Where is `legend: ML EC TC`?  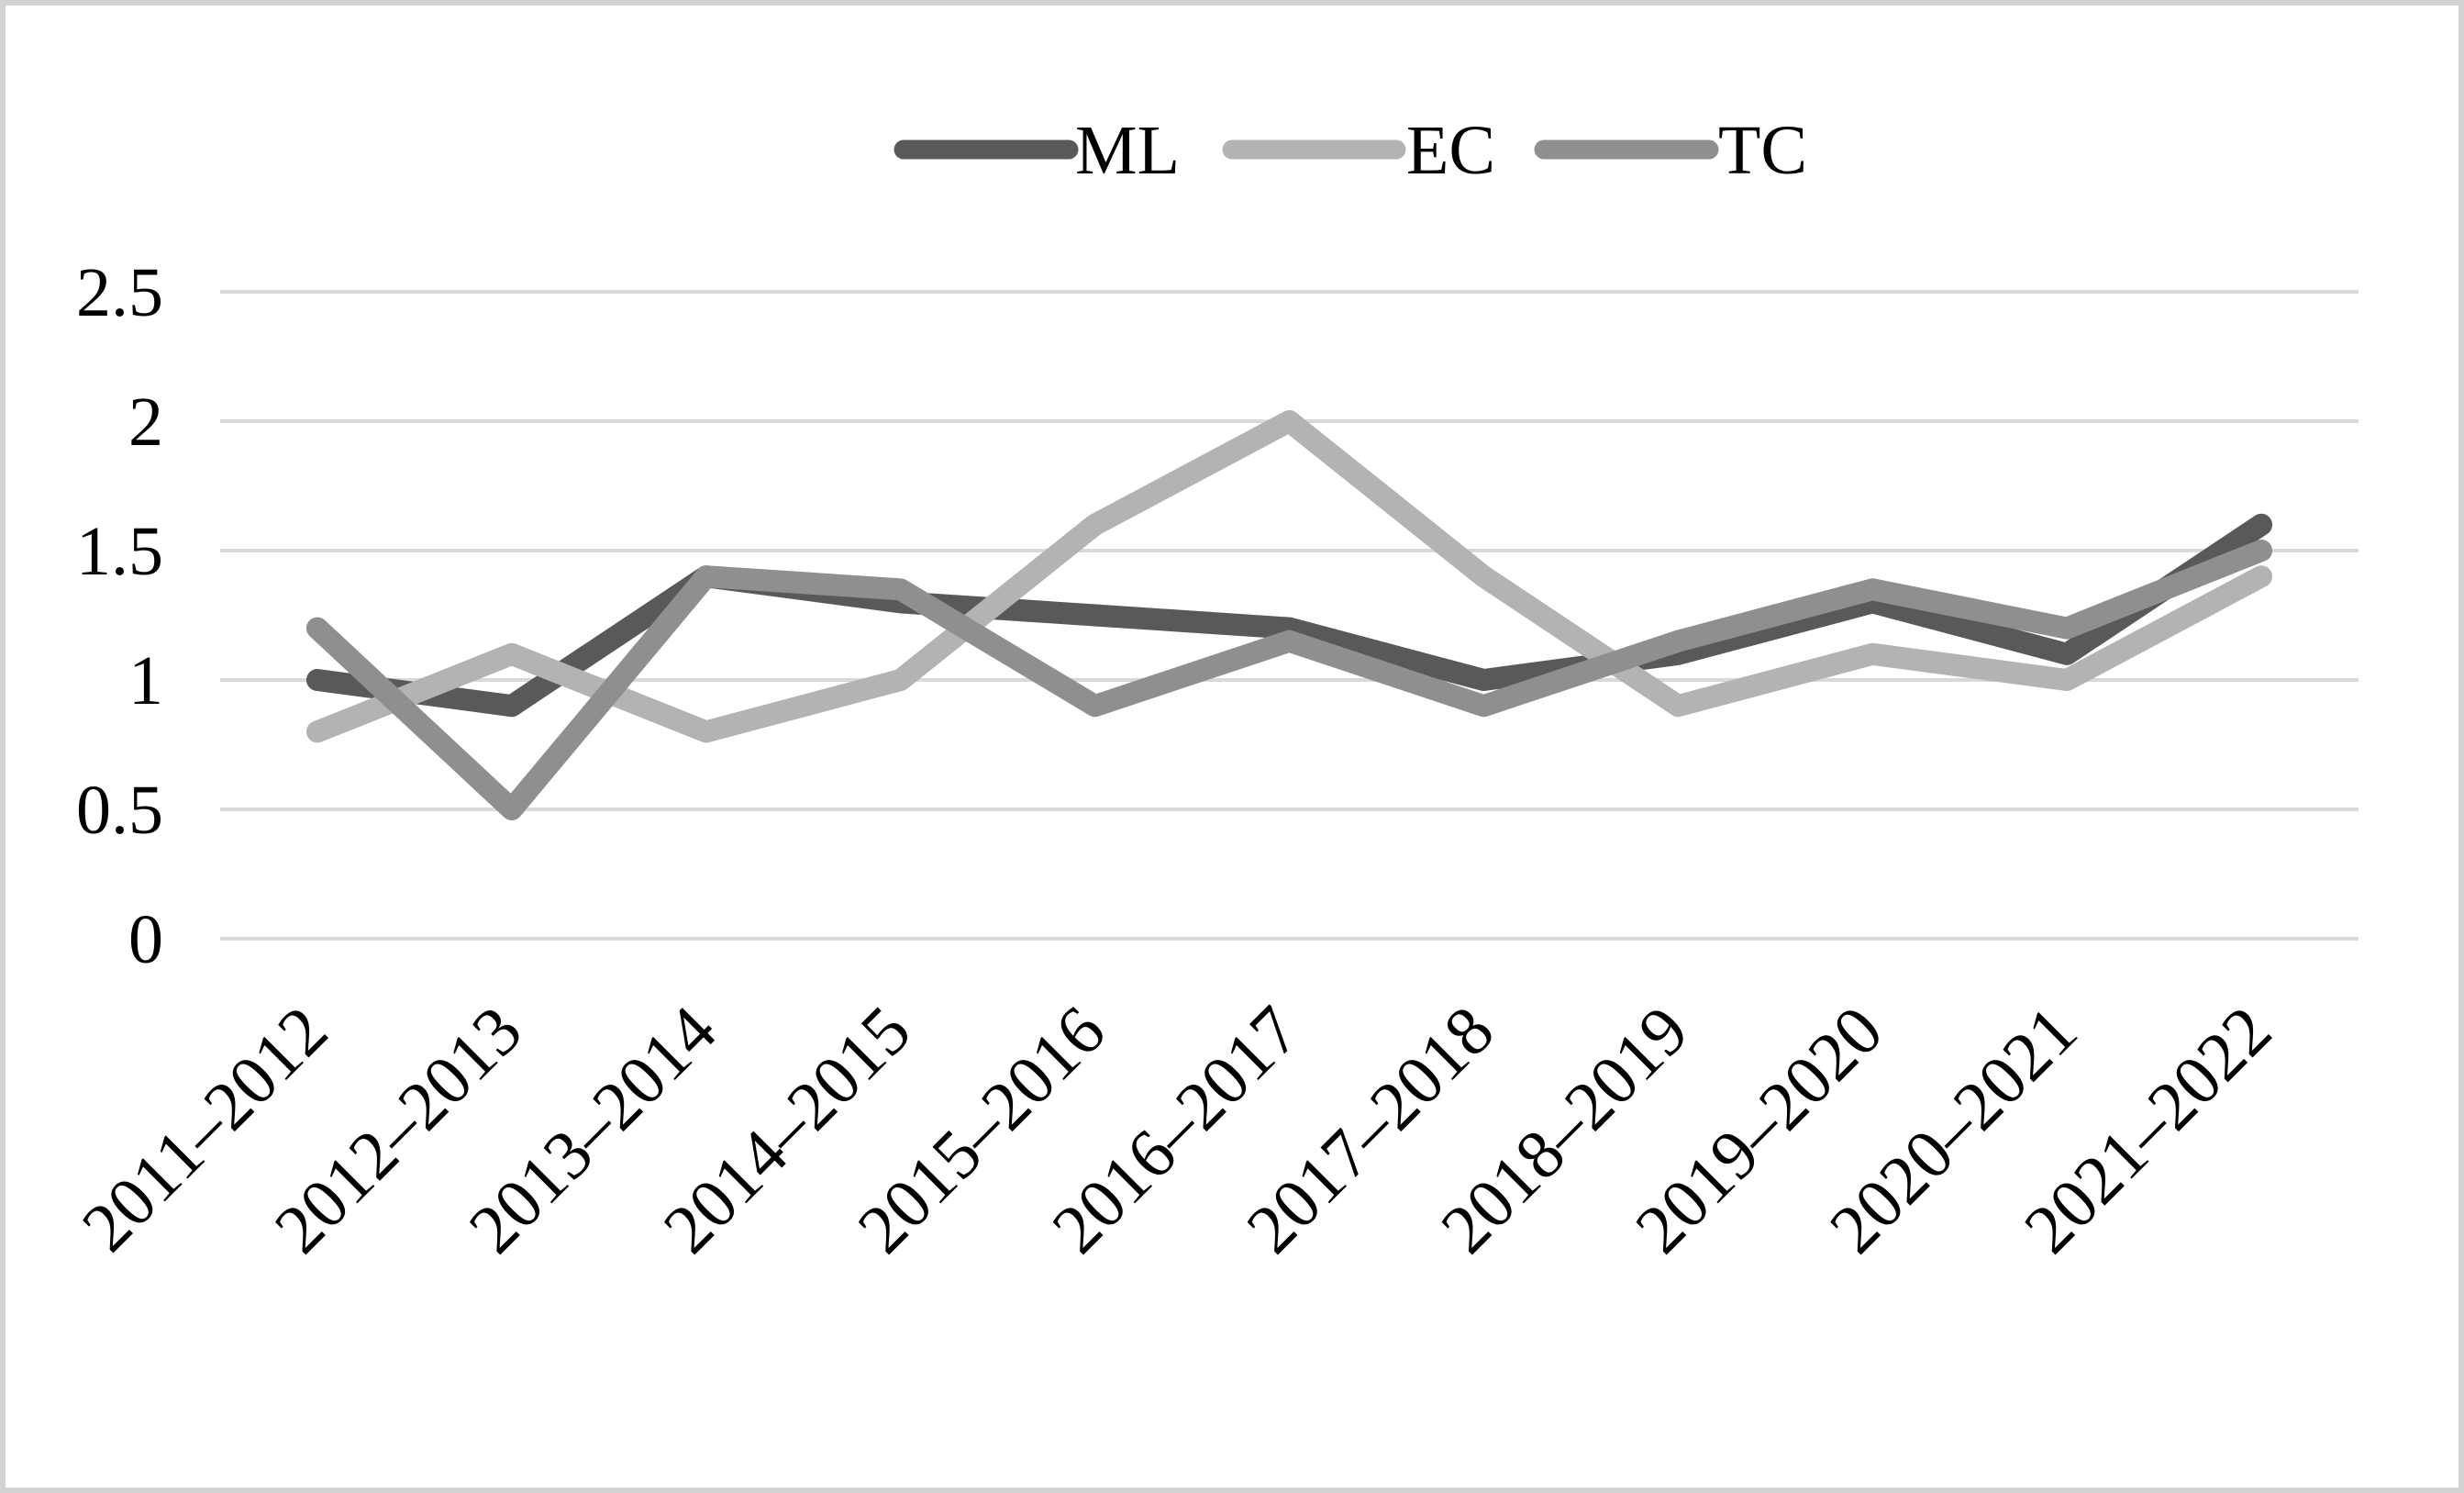
legend: ML EC TC is located at coordinates (1350, 150).